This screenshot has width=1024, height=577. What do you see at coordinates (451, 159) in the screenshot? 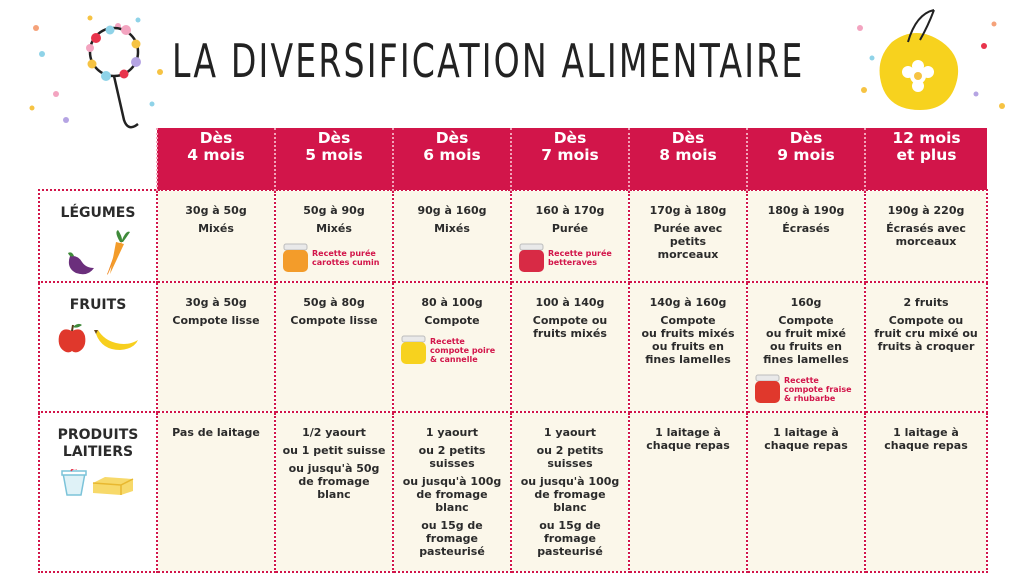
I see `column-header: Dès 6 mois` at bounding box center [451, 159].